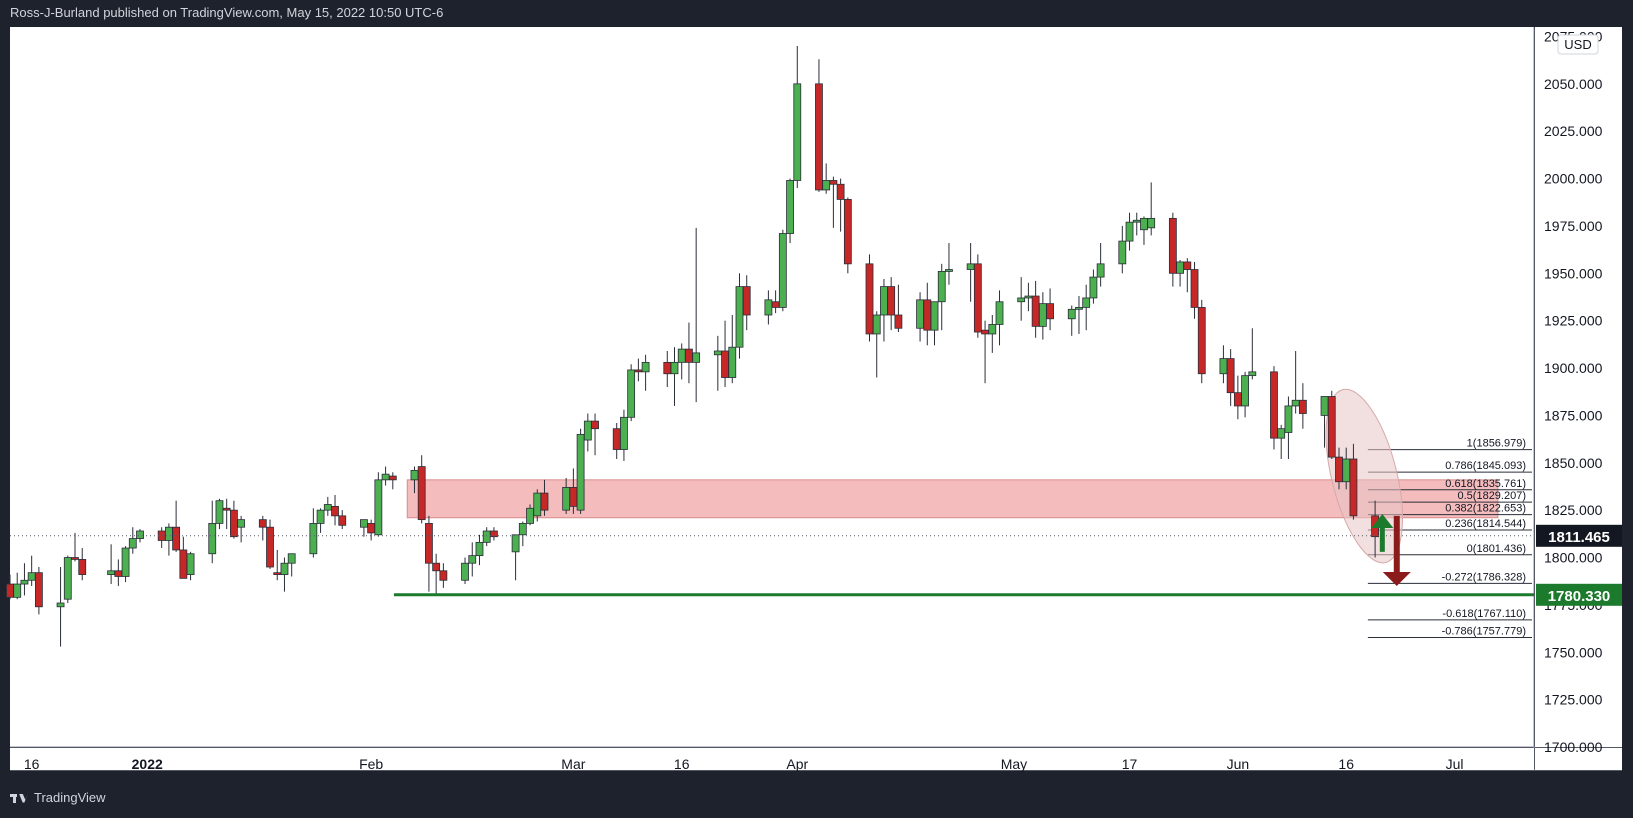  I want to click on x-tick-label: 16, so click(682, 764).